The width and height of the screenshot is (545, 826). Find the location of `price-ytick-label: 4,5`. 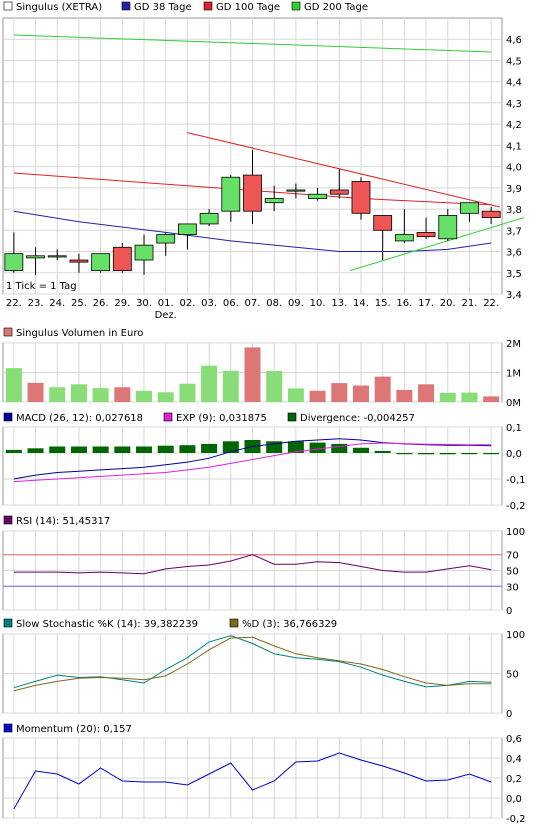

price-ytick-label: 4,5 is located at coordinates (514, 61).